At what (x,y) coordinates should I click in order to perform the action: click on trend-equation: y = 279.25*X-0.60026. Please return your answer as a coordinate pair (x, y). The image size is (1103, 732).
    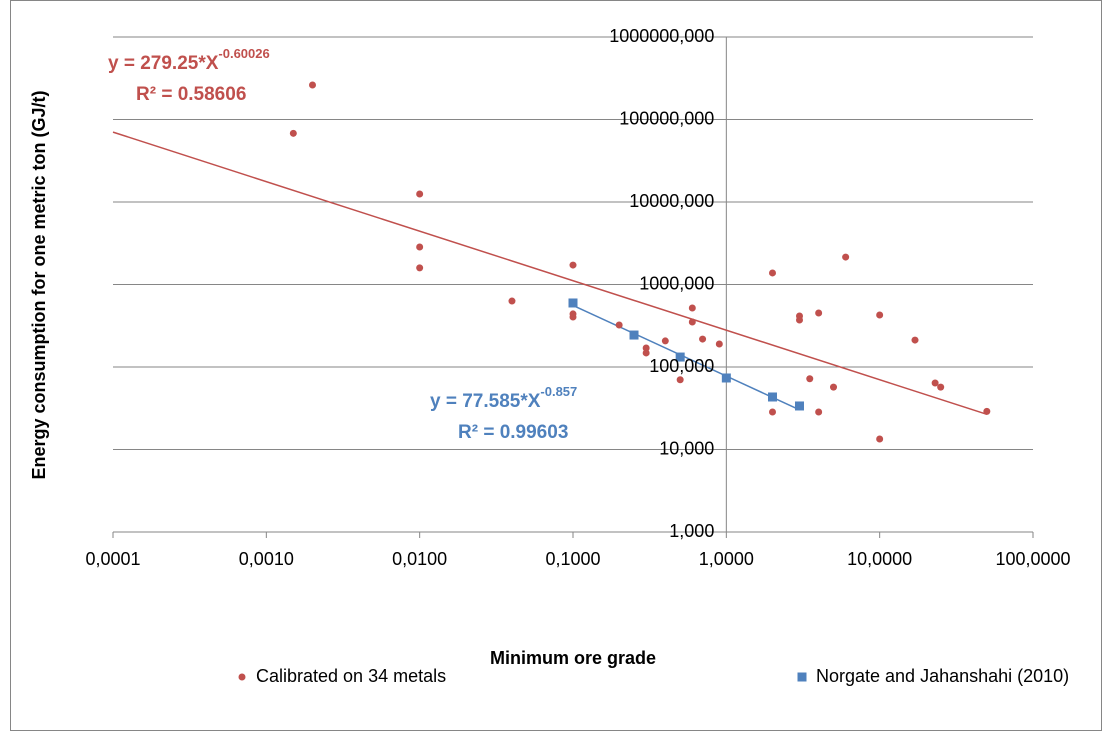
    Looking at the image, I should click on (189, 60).